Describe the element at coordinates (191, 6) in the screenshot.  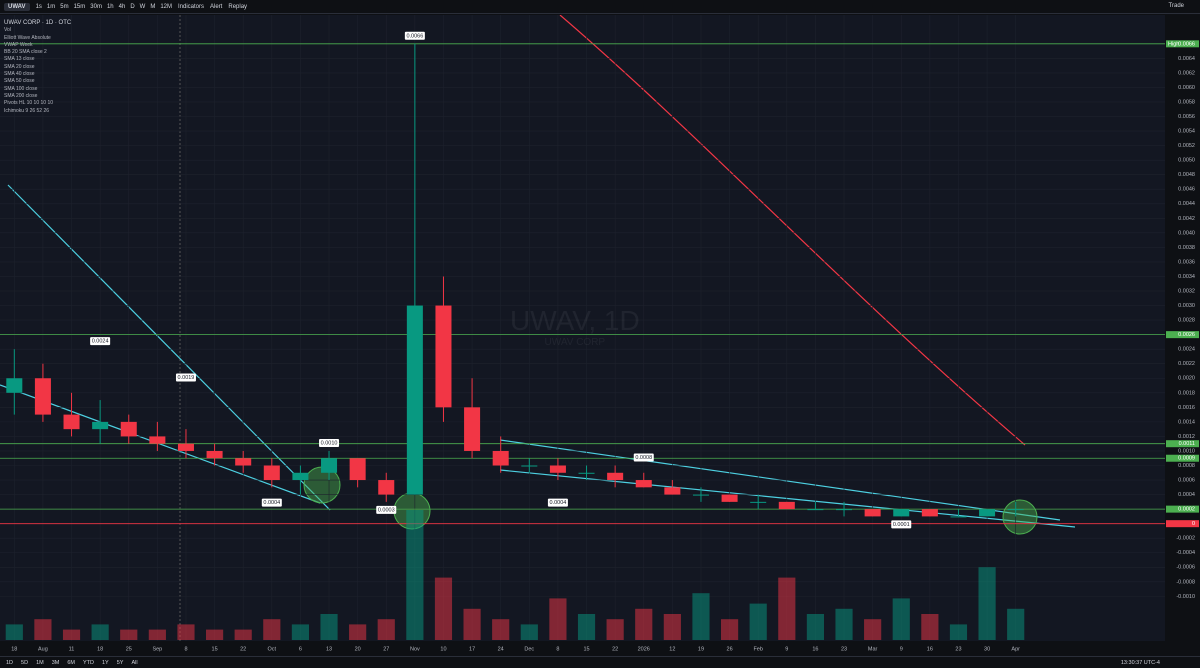
I see `indicators-button: Indicators` at that location.